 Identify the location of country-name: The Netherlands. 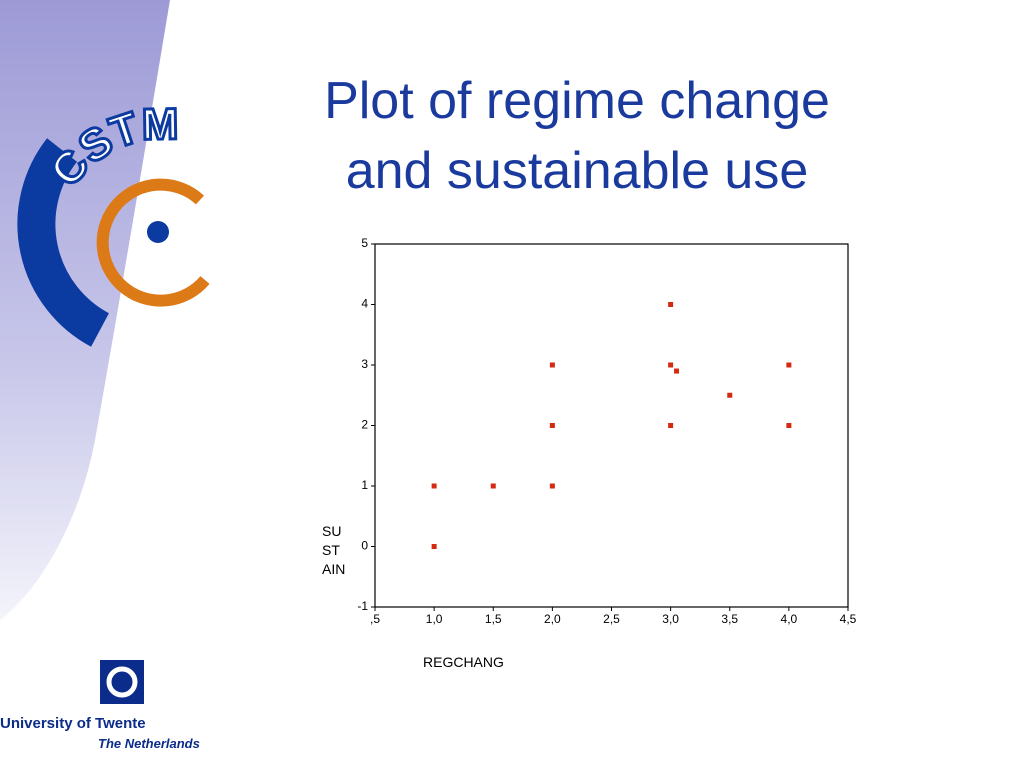
(149, 743).